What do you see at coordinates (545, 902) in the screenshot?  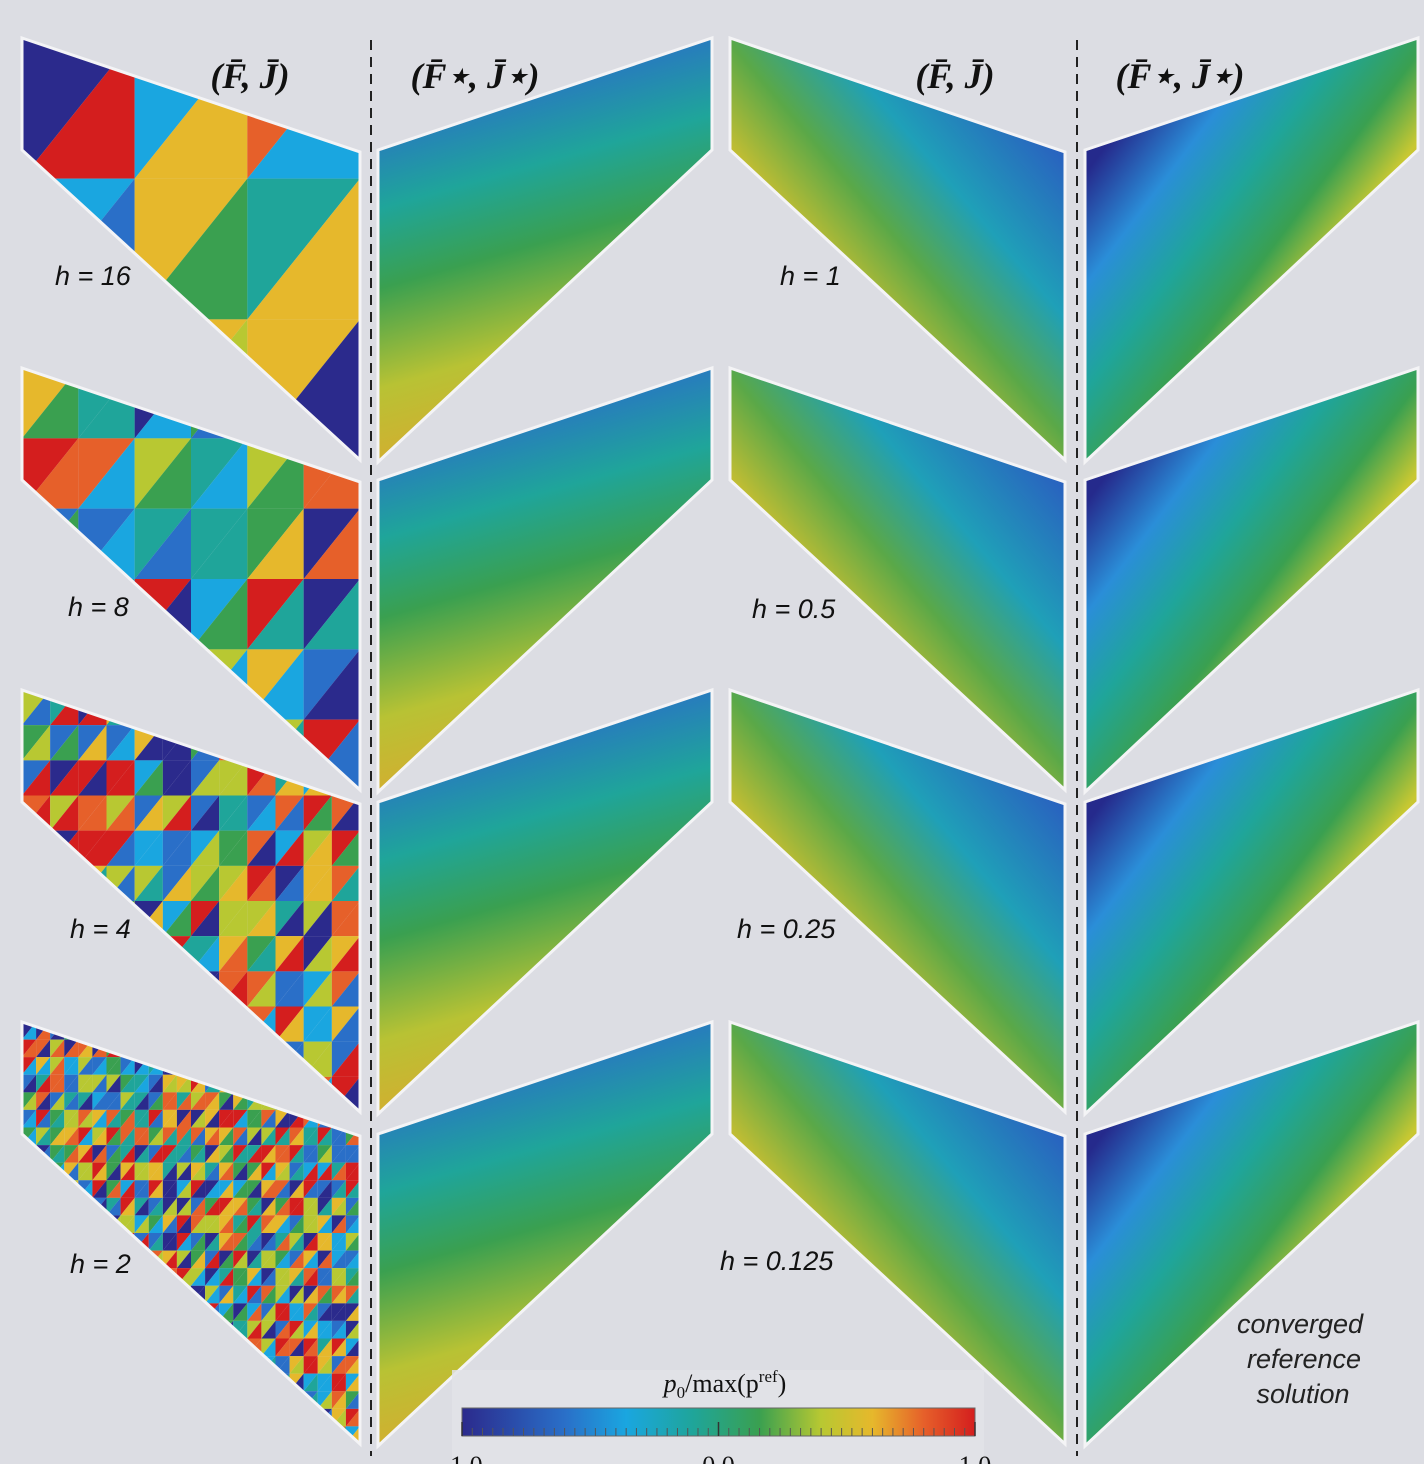 I see `panel` at bounding box center [545, 902].